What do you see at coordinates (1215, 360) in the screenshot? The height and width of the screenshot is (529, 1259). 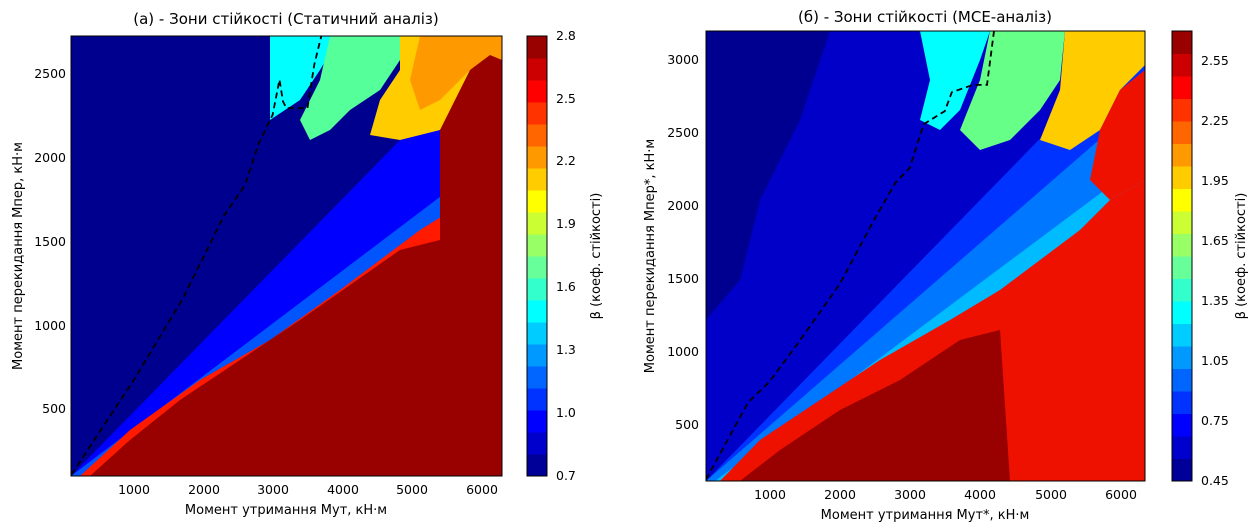 I see `chart-b-cbar-tick-1.05: 1.05` at bounding box center [1215, 360].